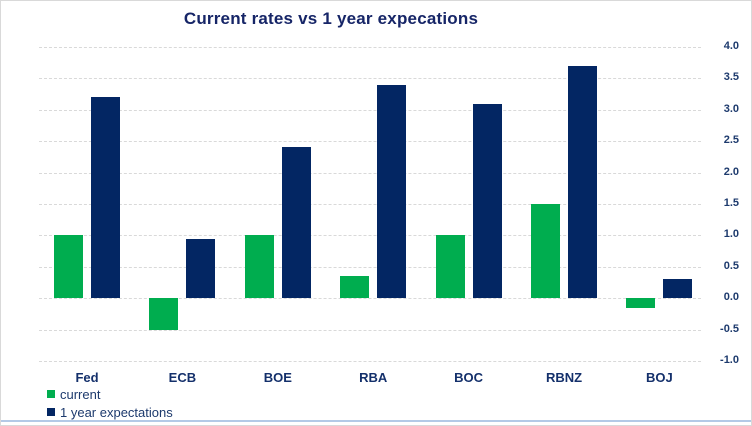 This screenshot has height=426, width=752. I want to click on bar-current-boe, so click(259, 267).